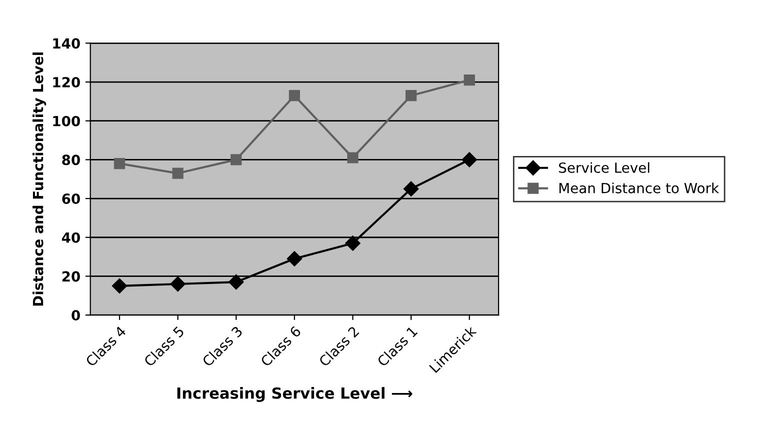  Describe the element at coordinates (66, 82) in the screenshot. I see `y-tick-label: 120` at that location.